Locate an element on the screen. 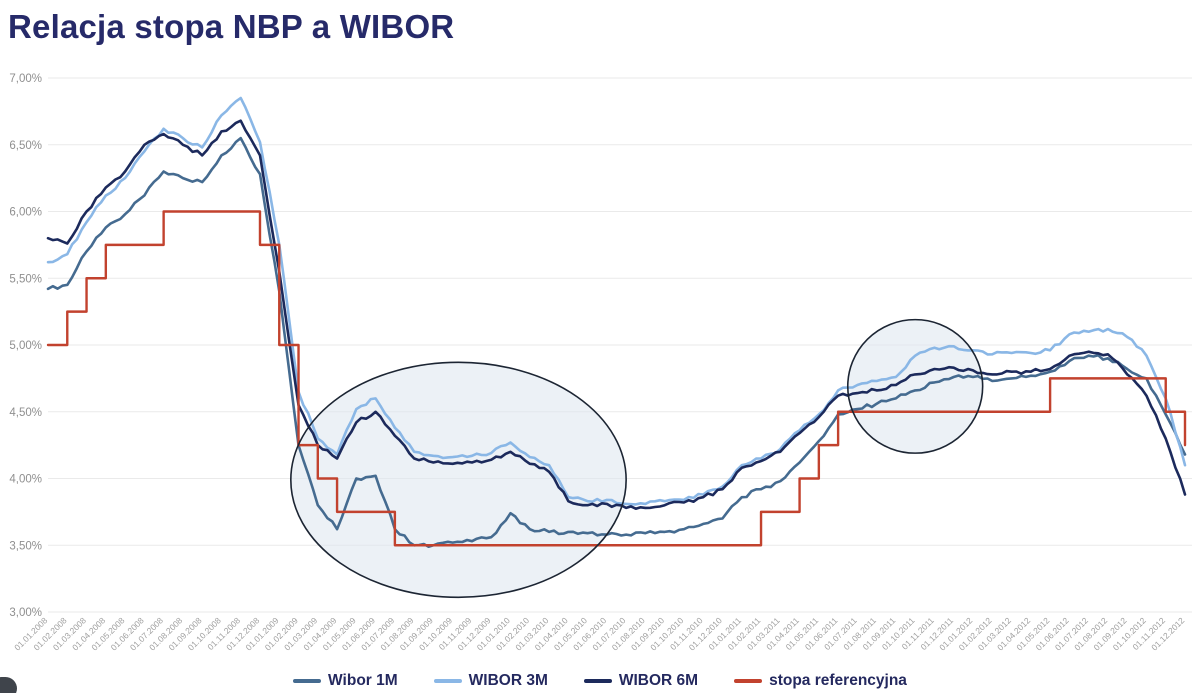 The height and width of the screenshot is (693, 1200). legend-label-wibor-3m: WIBOR 3M is located at coordinates (508, 680).